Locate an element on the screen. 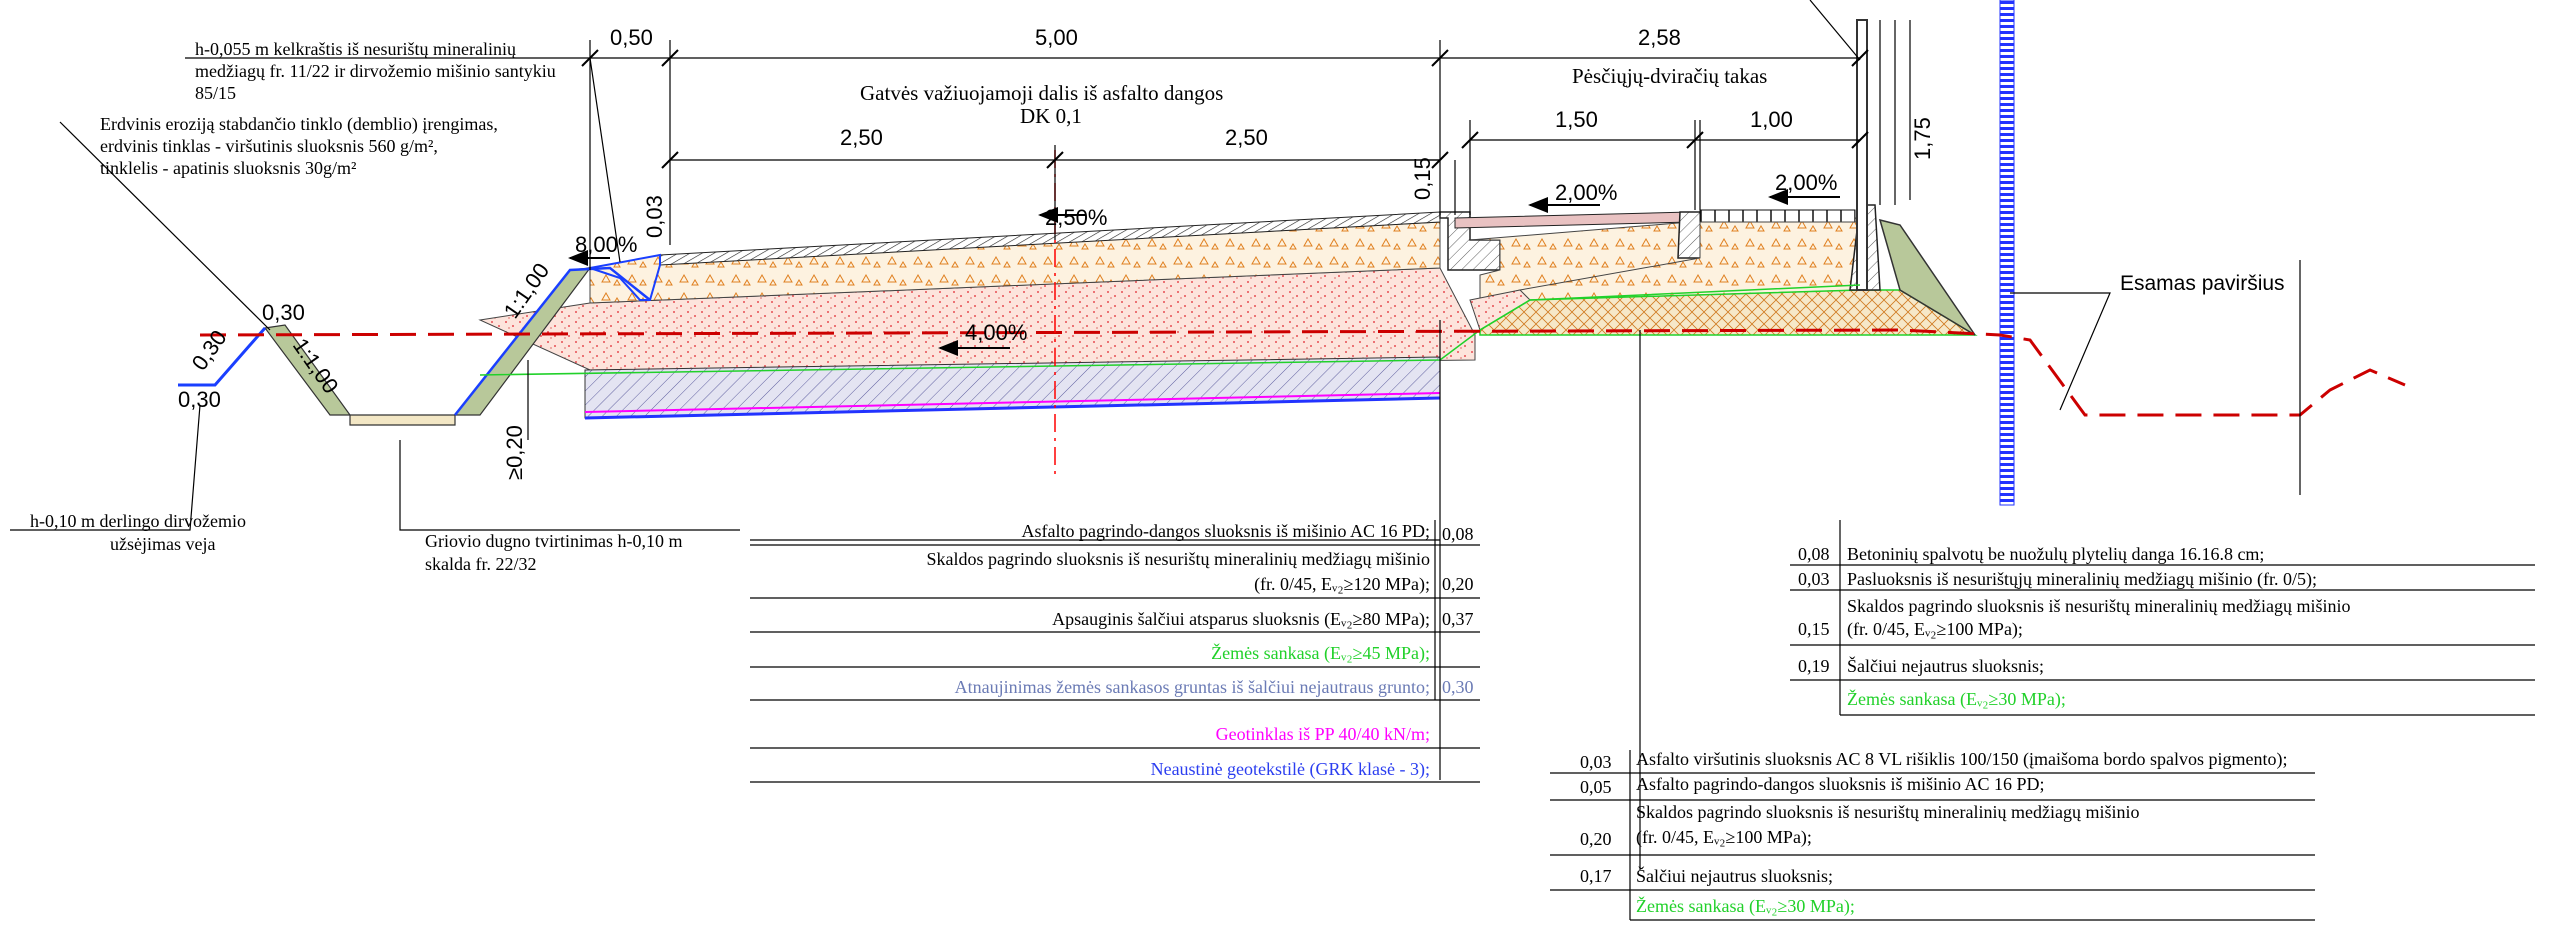  ditch-note-2: skalda fr. 22/32 is located at coordinates (480, 564).